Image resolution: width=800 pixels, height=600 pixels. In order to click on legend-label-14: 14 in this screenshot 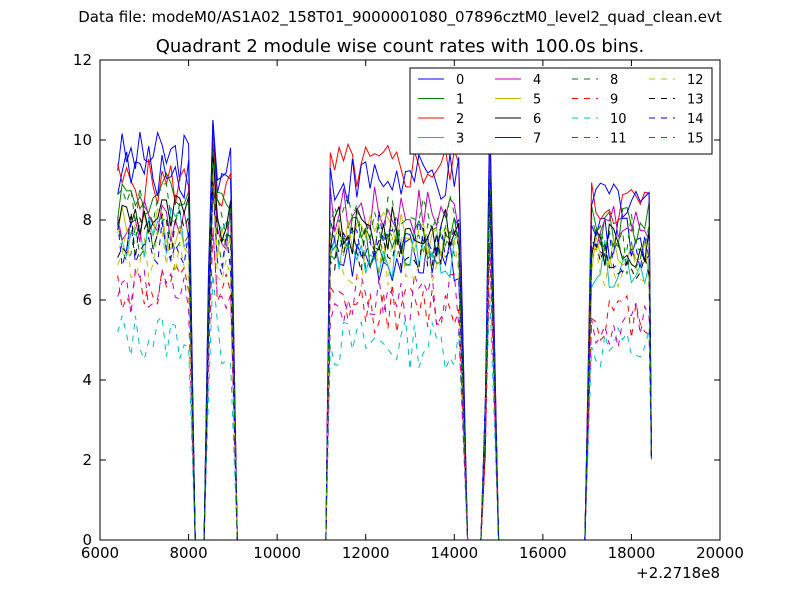, I will do `click(695, 119)`.